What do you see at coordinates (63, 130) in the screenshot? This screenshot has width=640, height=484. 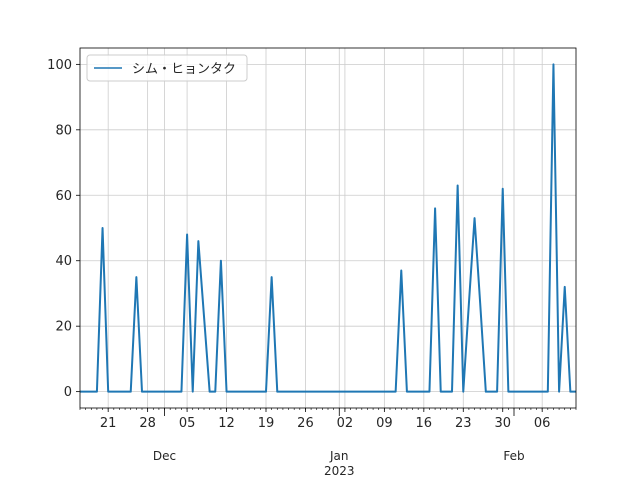 I see `y-tick-label: 80` at bounding box center [63, 130].